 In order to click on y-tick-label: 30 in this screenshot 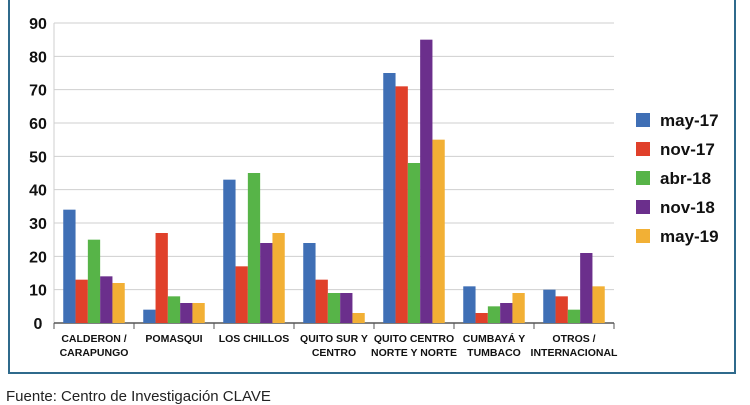, I will do `click(38, 224)`.